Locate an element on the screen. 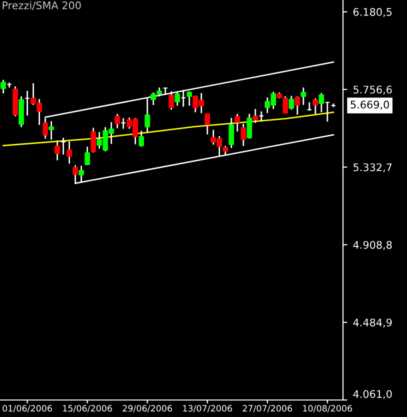 The height and width of the screenshot is (417, 407). line-series is located at coordinates (168, 129).